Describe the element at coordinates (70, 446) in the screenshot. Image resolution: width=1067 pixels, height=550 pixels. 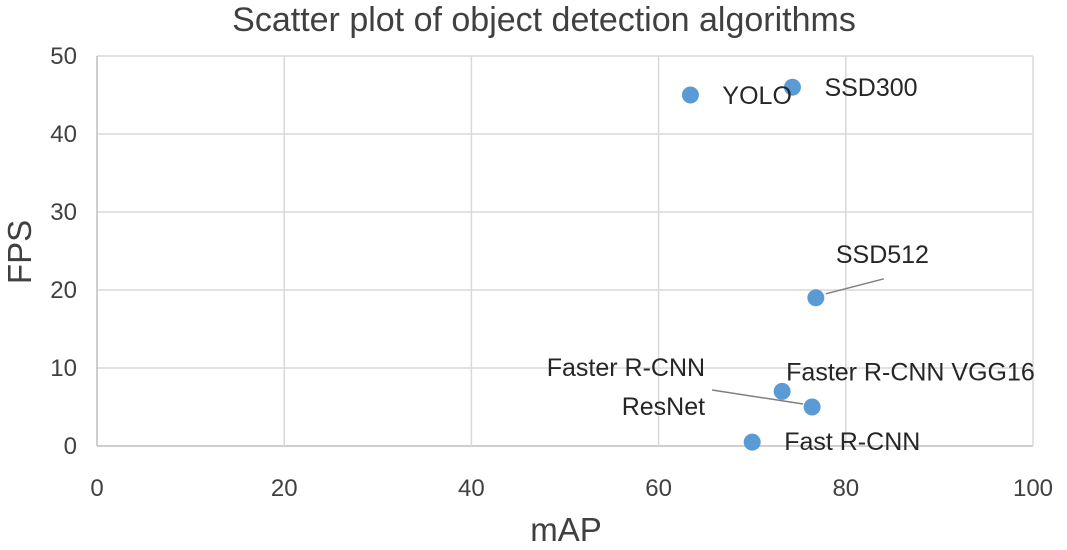
I see `y-tick-label: 0` at that location.